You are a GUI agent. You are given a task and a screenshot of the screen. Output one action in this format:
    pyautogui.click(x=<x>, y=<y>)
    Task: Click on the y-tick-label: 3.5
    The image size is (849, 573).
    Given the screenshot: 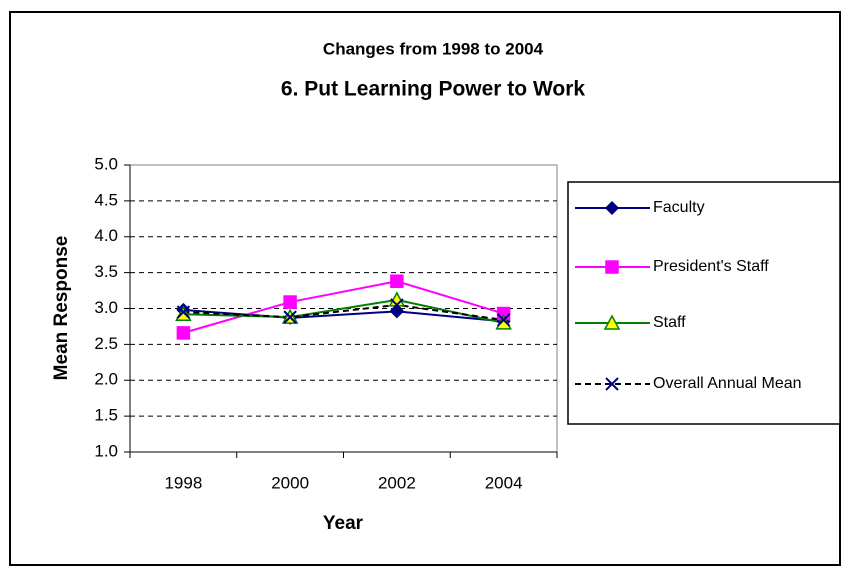 What is the action you would take?
    pyautogui.click(x=106, y=271)
    